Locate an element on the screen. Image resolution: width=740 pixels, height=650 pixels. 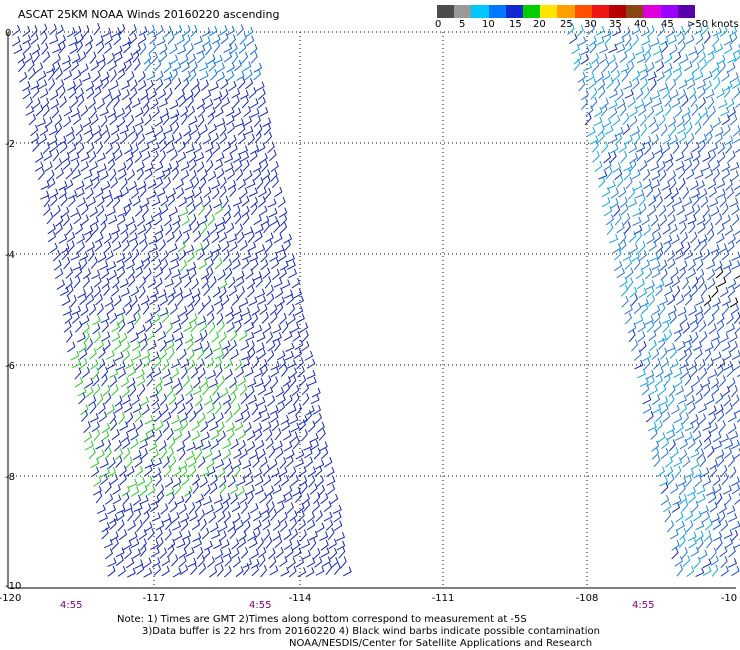
colorbar-swatch is located at coordinates (635, 11).